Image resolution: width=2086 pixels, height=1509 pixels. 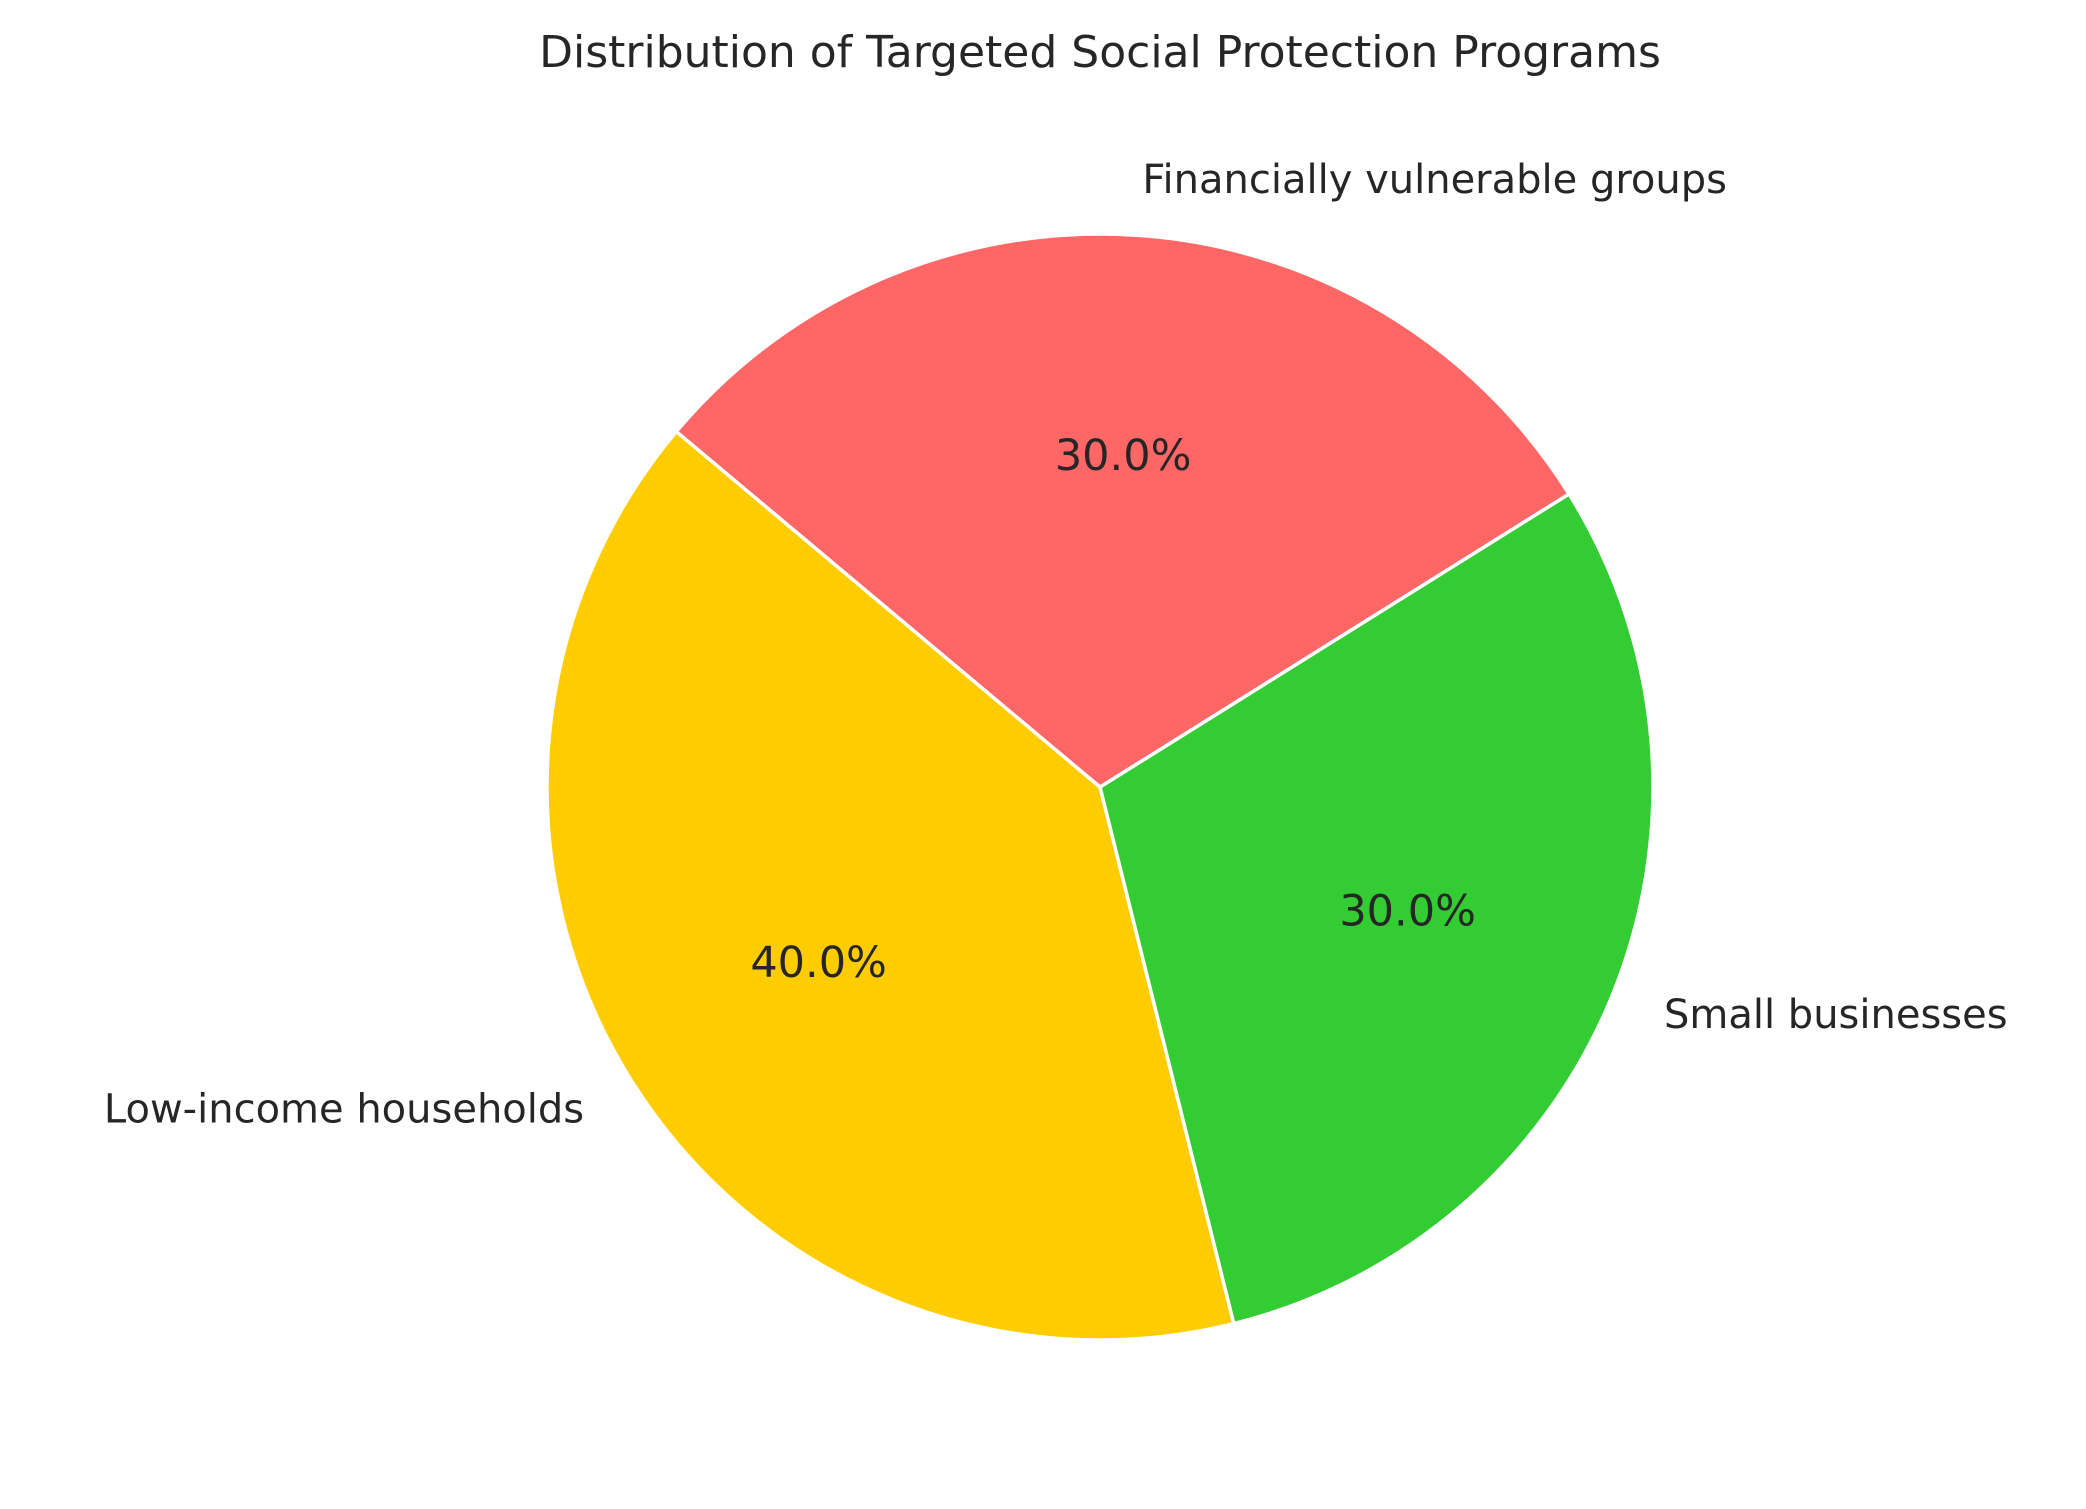 I want to click on pie-label-financially-vulnerable-groups: Financially vulnerable groups, so click(x=1434, y=180).